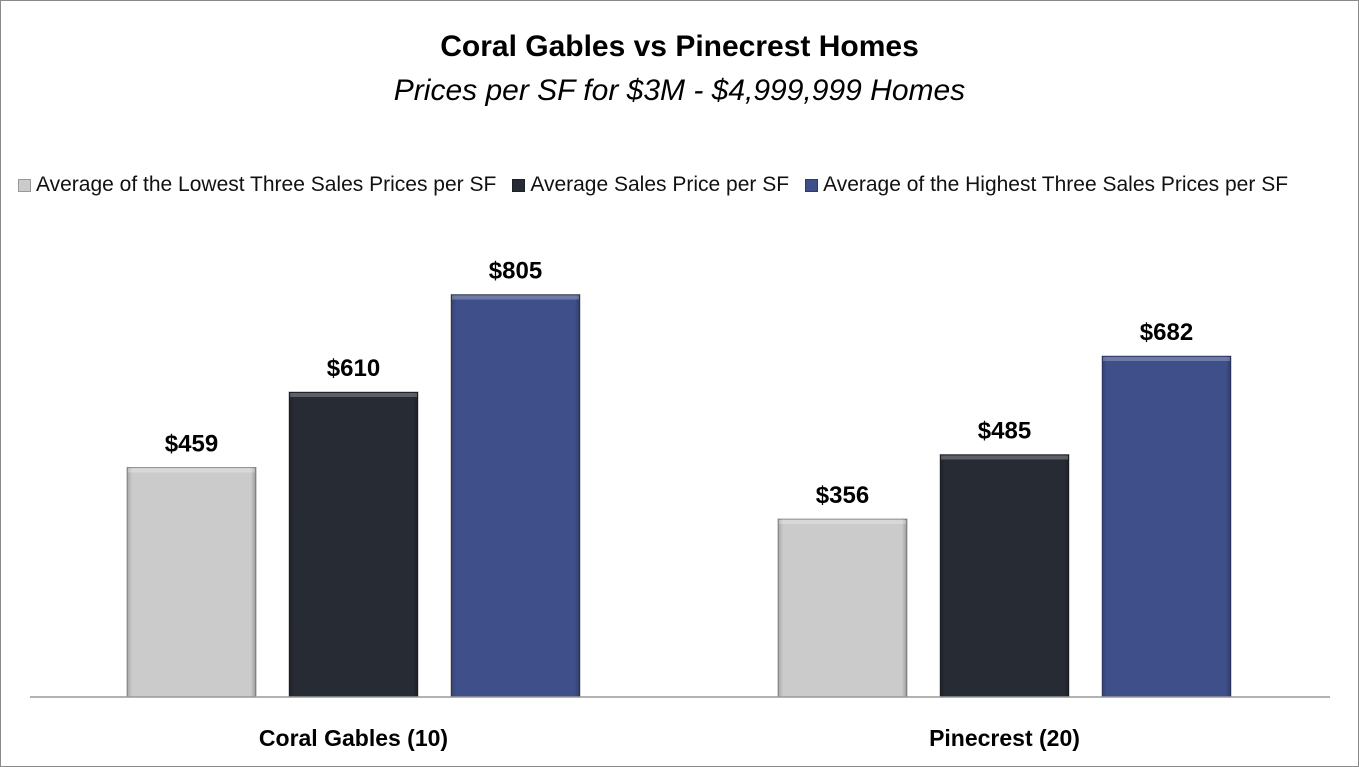 This screenshot has width=1359, height=767. What do you see at coordinates (24, 185) in the screenshot?
I see `legend-swatch-lowest` at bounding box center [24, 185].